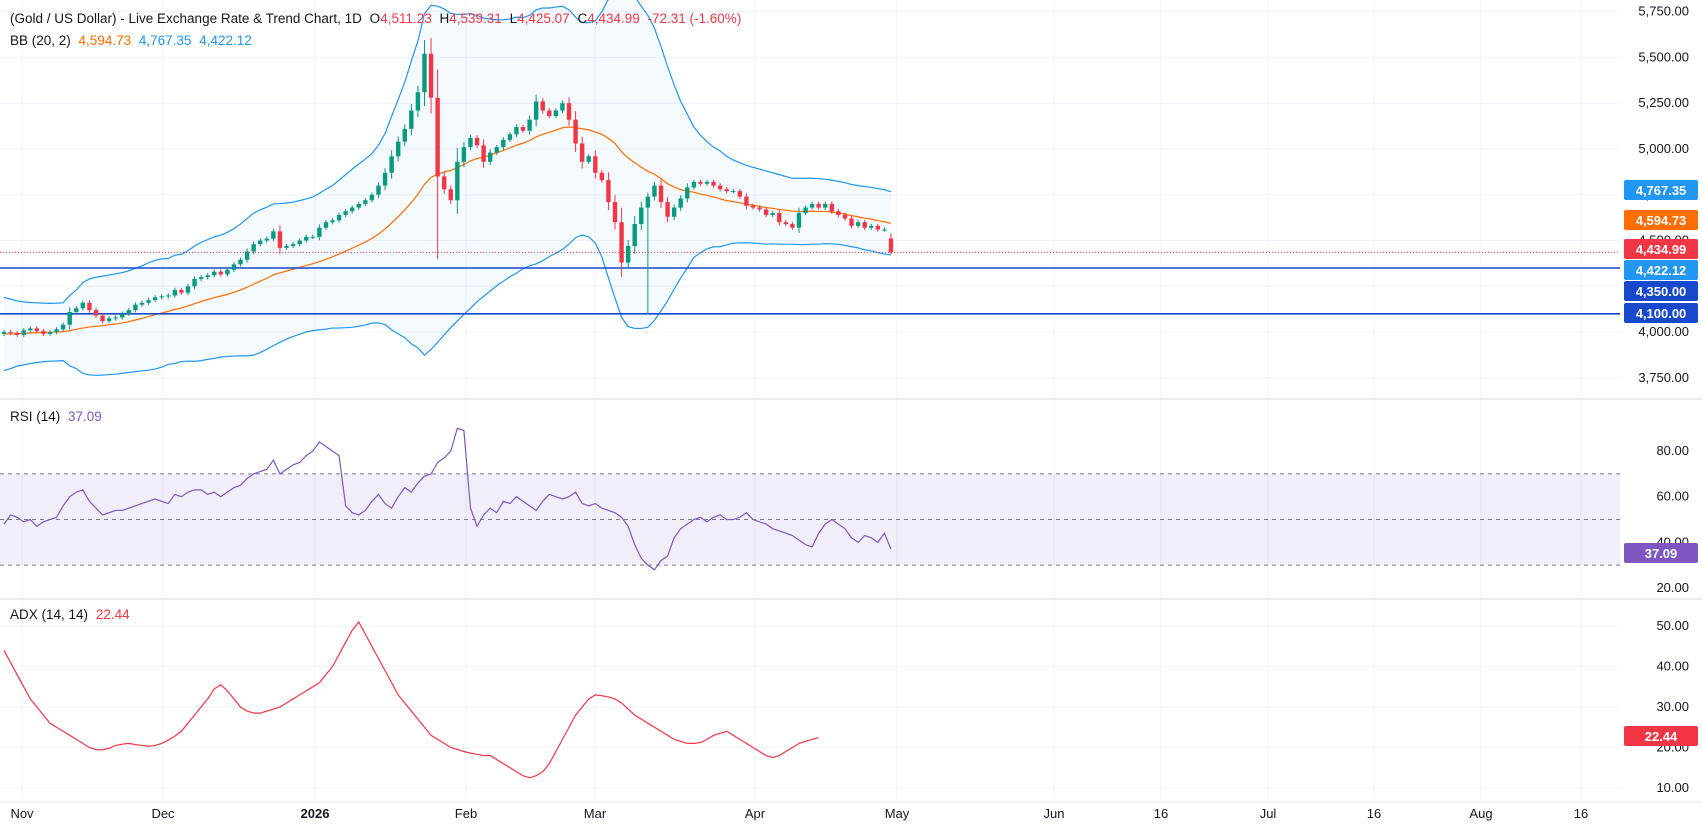  What do you see at coordinates (447, 499) in the screenshot?
I see `rsi-line` at bounding box center [447, 499].